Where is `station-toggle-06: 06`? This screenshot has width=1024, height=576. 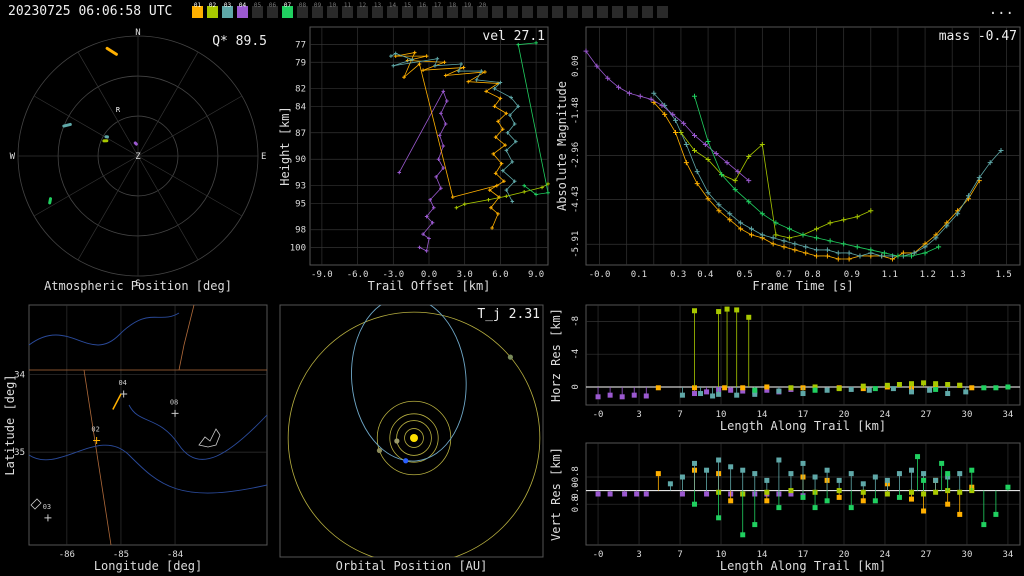 station-toggle-06: 06 is located at coordinates (272, 10).